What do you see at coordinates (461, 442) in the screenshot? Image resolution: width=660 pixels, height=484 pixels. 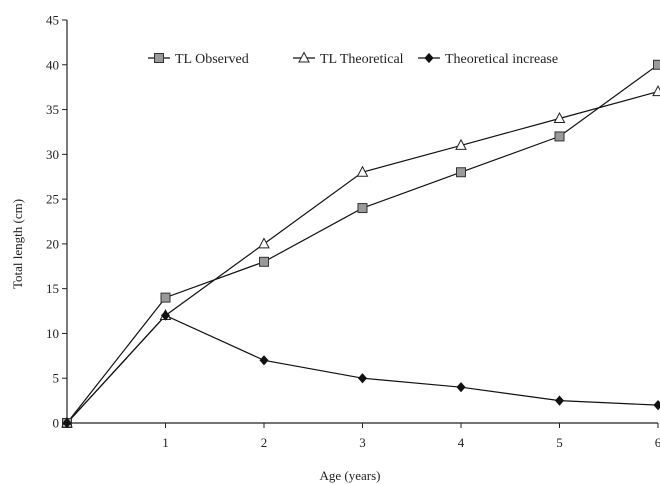 I see `x-tick-label-4: 4` at bounding box center [461, 442].